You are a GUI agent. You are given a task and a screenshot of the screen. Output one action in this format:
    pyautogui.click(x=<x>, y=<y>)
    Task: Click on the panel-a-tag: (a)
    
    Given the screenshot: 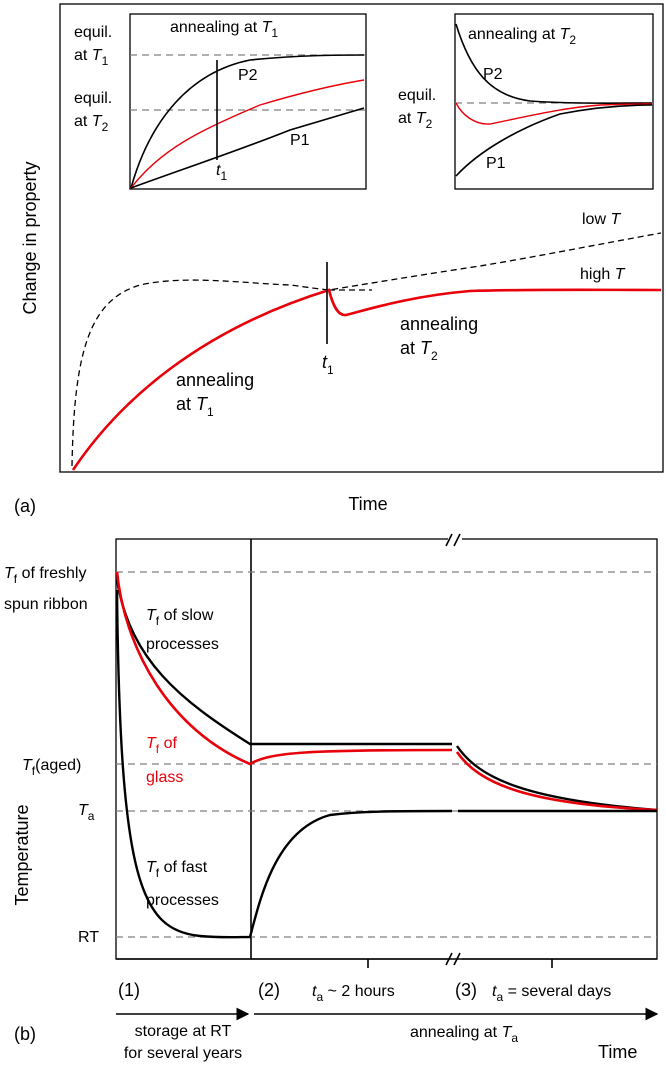 What is the action you would take?
    pyautogui.click(x=25, y=506)
    